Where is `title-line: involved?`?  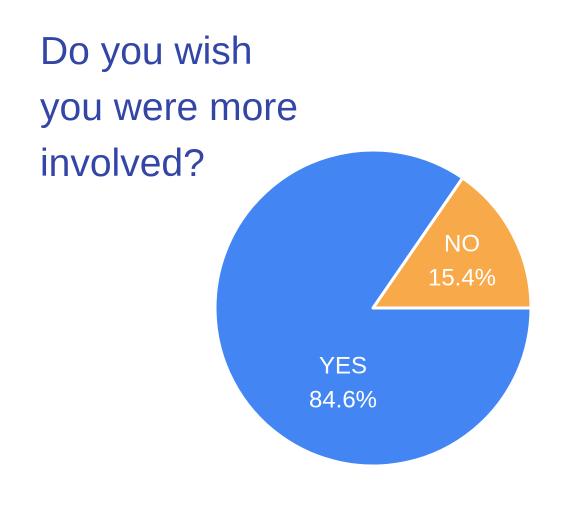
title-line: involved? is located at coordinates (122, 163).